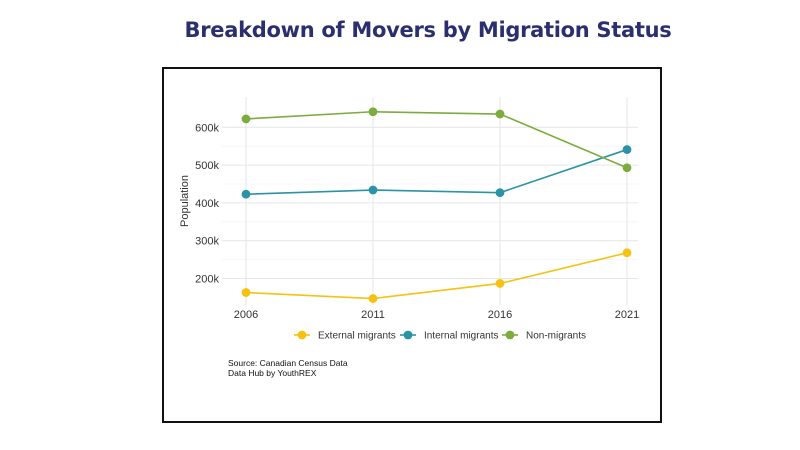 This screenshot has height=450, width=800. What do you see at coordinates (272, 373) in the screenshot?
I see `source-line: Data Hub by YouthREX` at bounding box center [272, 373].